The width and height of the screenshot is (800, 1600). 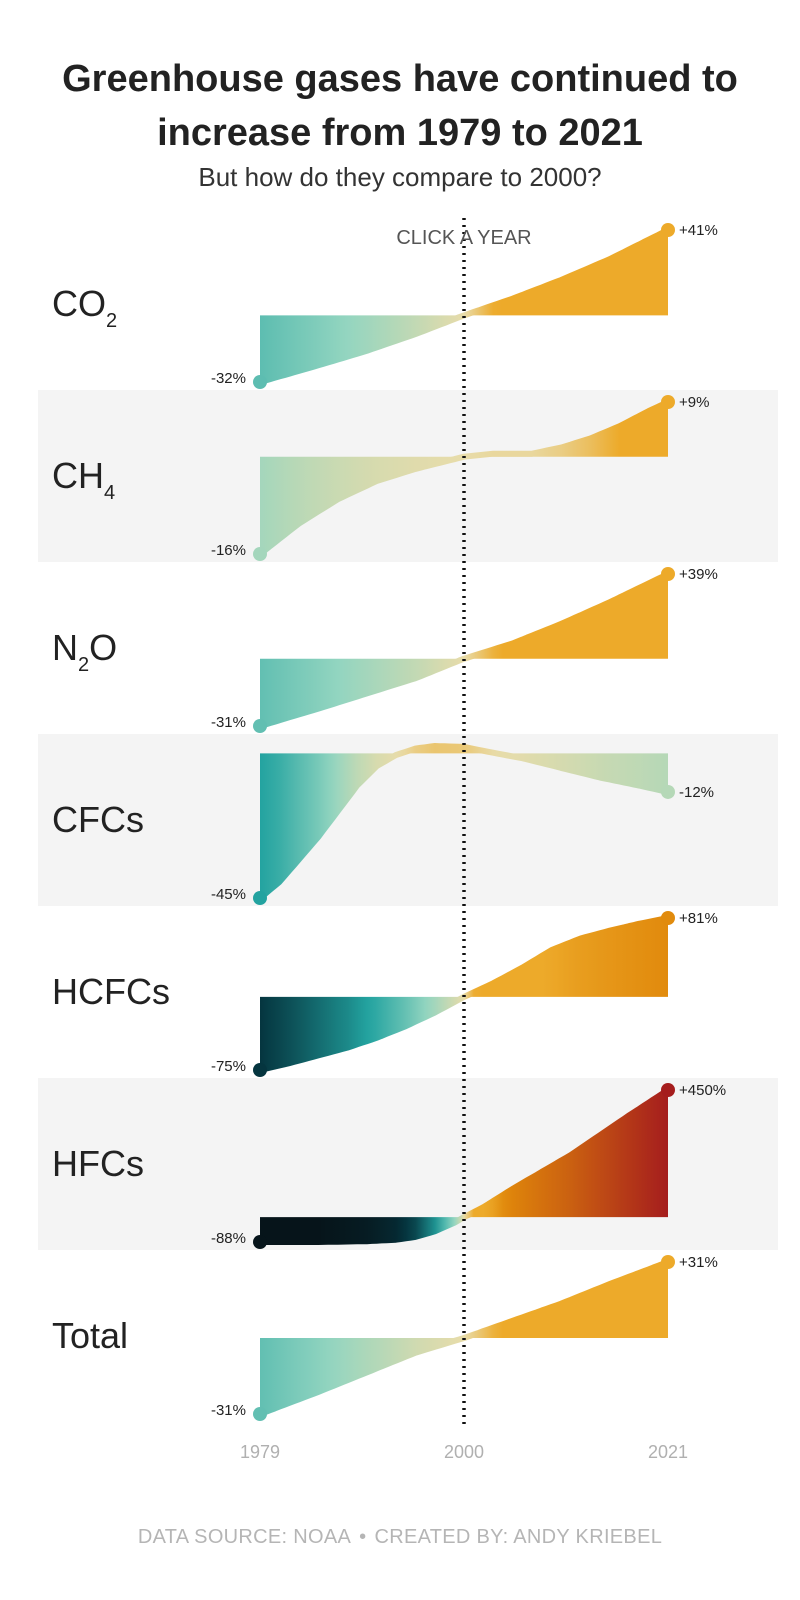 What do you see at coordinates (84, 651) in the screenshot?
I see `series-label: N2O` at bounding box center [84, 651].